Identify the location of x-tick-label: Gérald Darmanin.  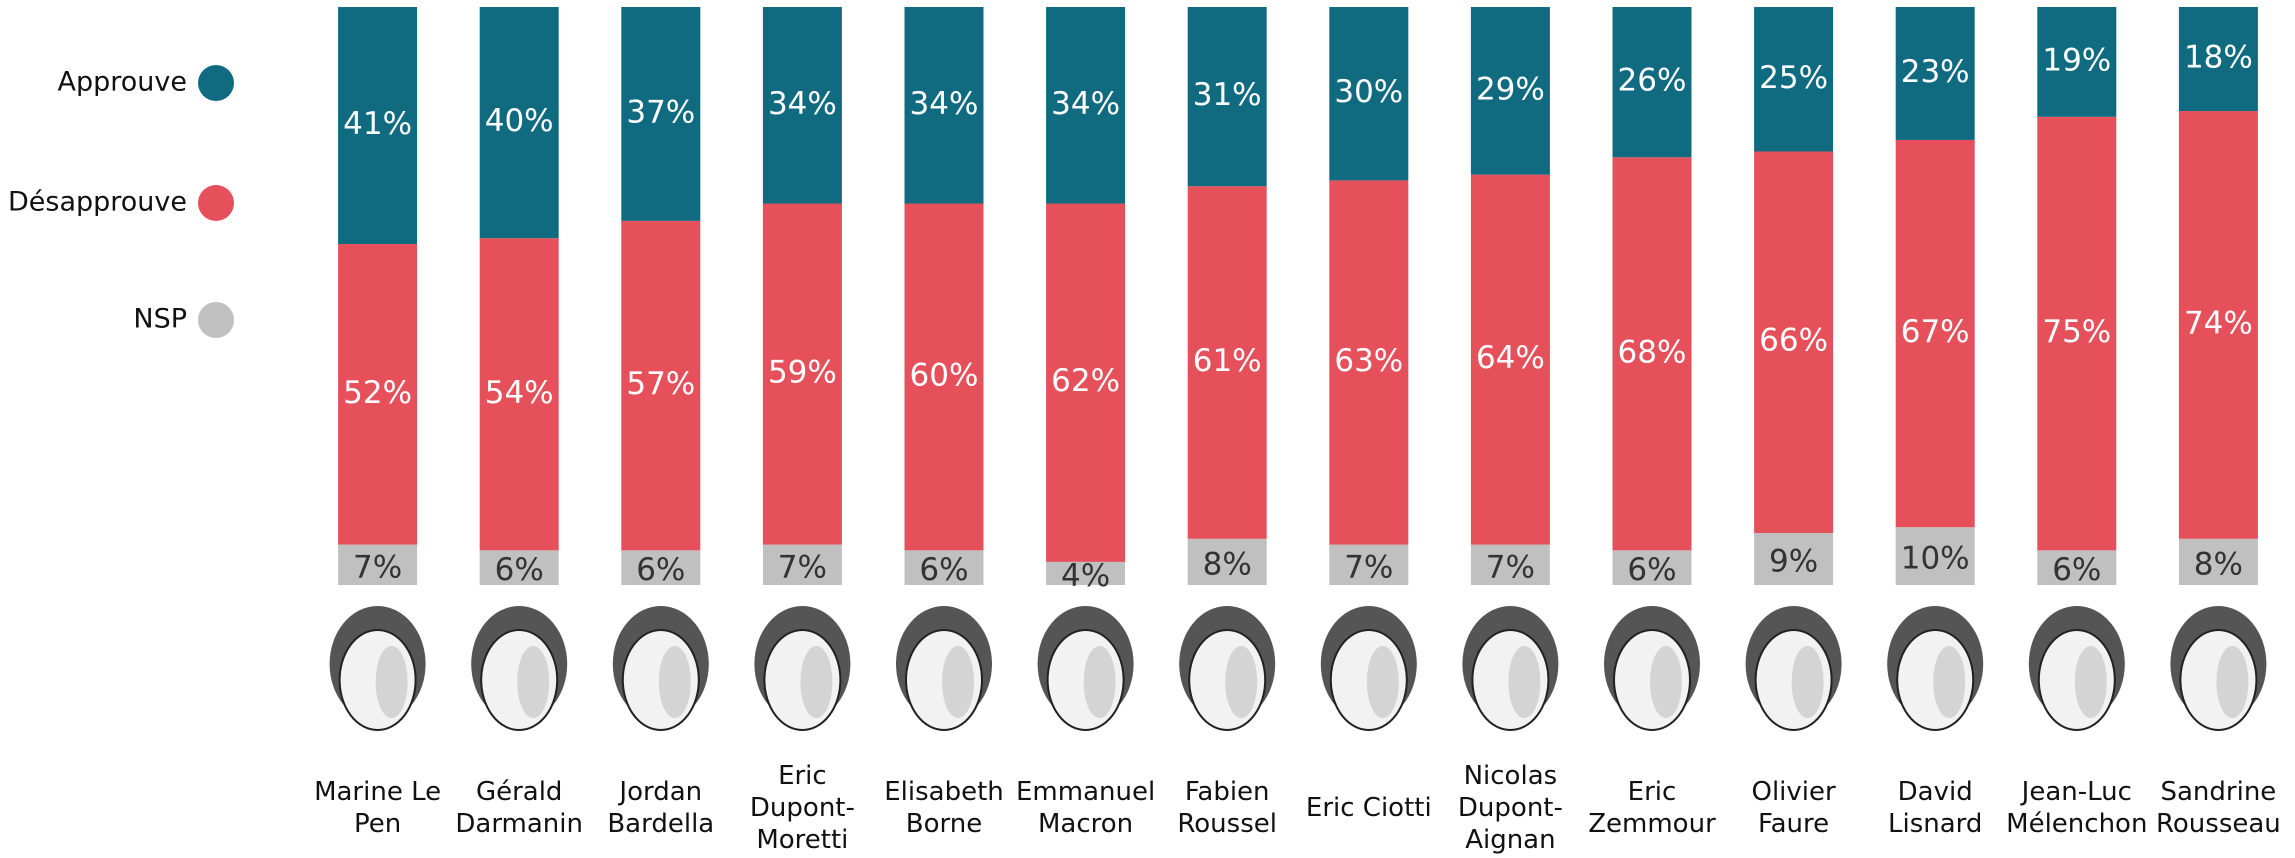
(519, 808).